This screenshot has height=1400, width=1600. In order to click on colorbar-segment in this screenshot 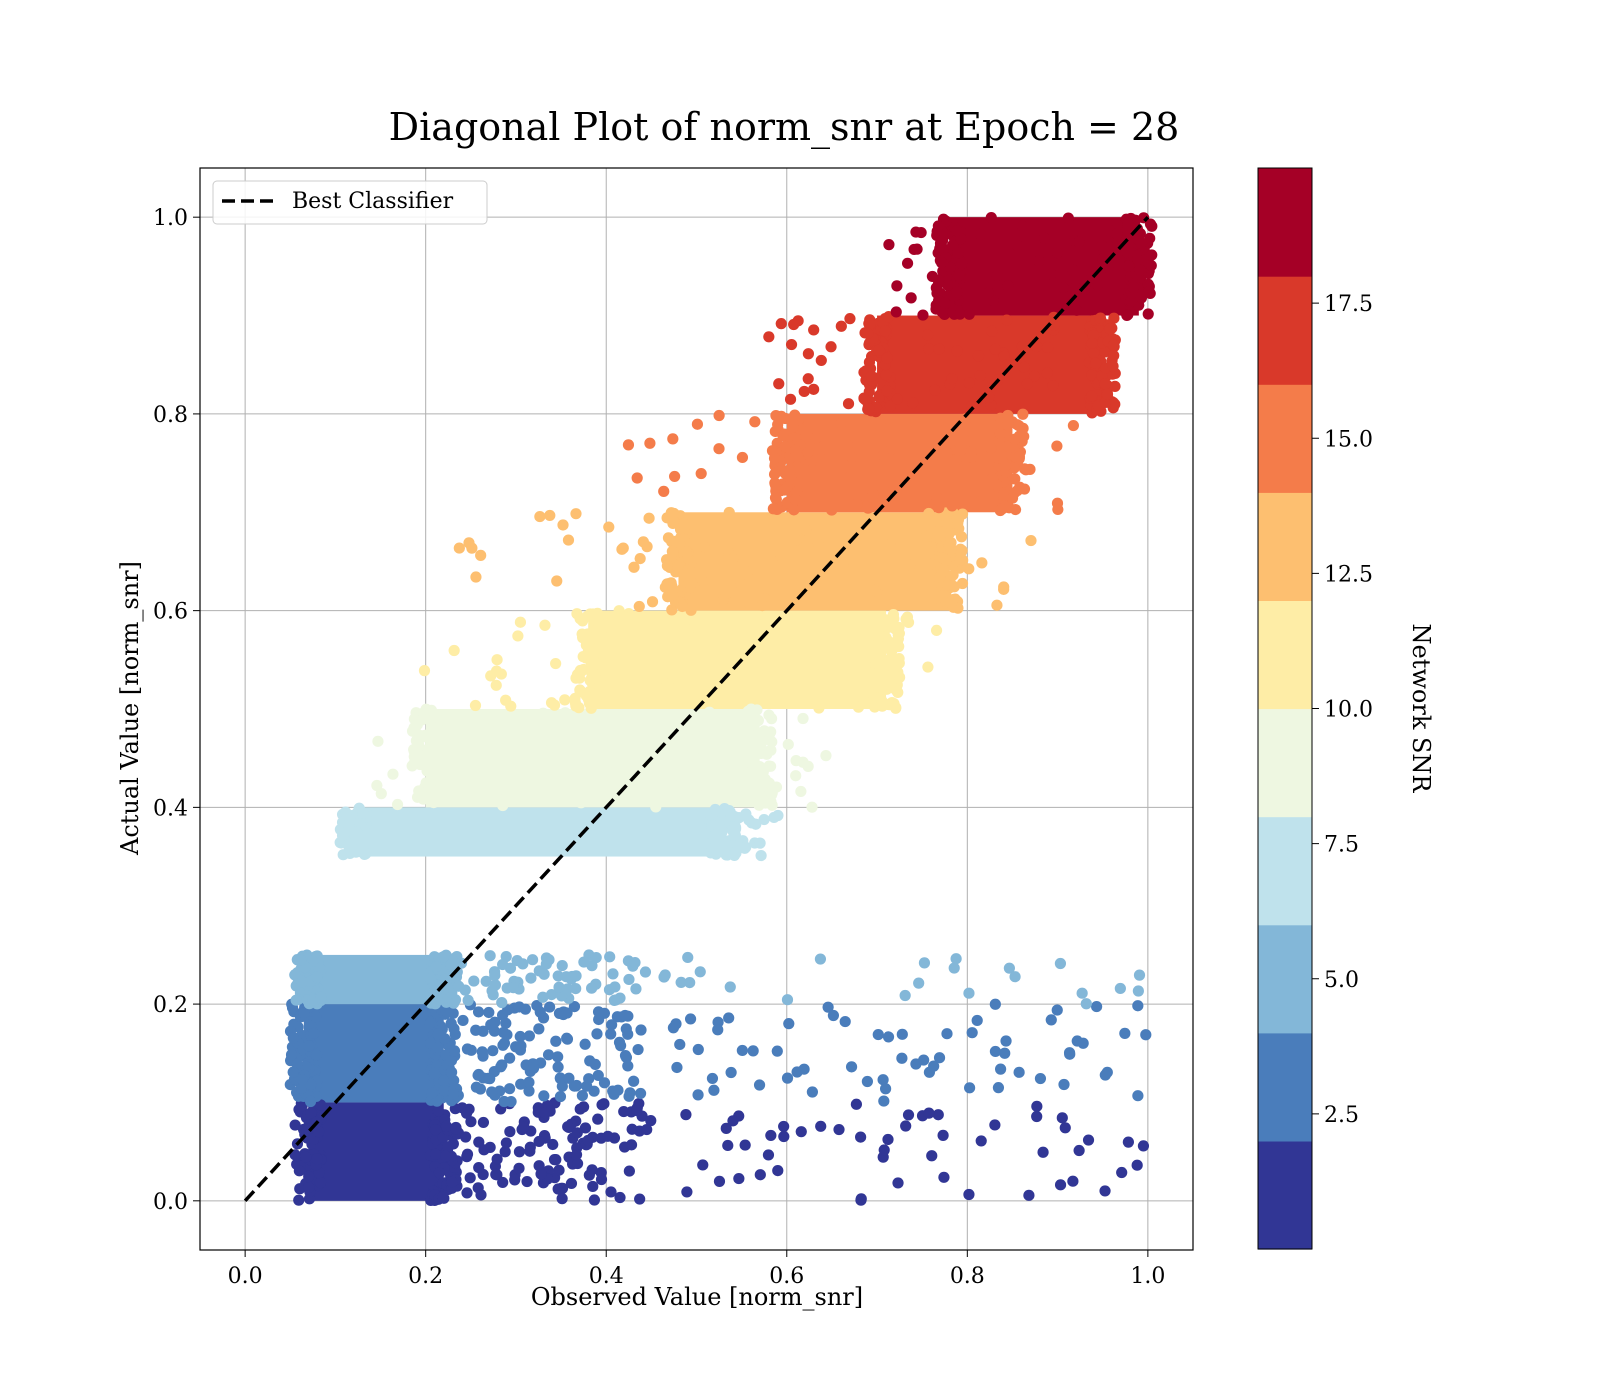, I will do `click(1285, 1087)`.